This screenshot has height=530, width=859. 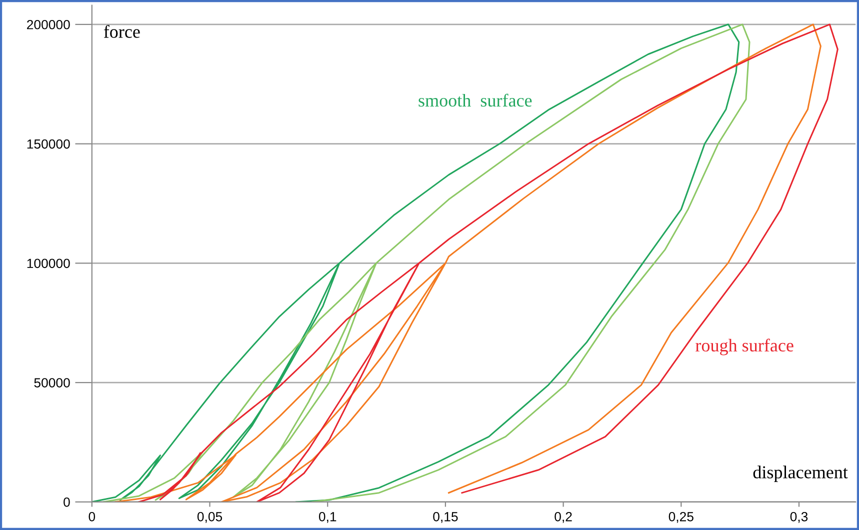 What do you see at coordinates (48, 25) in the screenshot?
I see `y-tick-label: 200000` at bounding box center [48, 25].